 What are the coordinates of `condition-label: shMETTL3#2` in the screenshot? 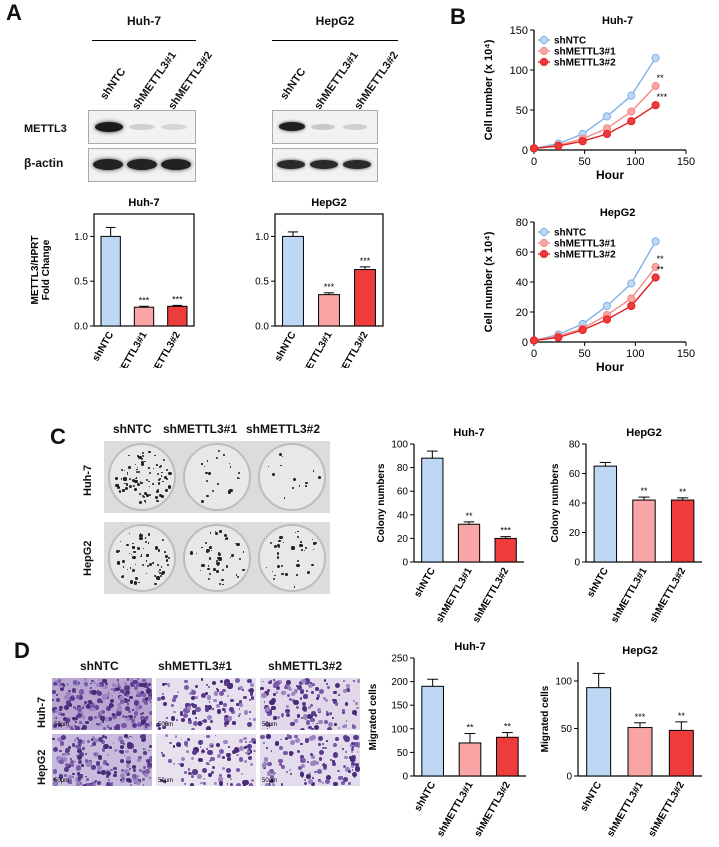 It's located at (283, 429).